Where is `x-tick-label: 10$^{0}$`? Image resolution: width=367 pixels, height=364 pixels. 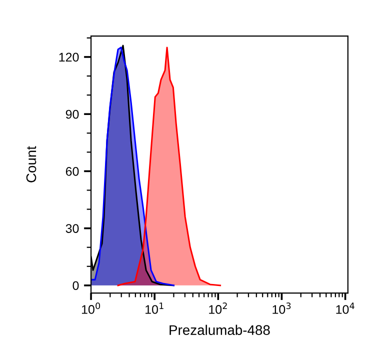
x-tick-label: 10$^{0}$ is located at coordinates (91, 308).